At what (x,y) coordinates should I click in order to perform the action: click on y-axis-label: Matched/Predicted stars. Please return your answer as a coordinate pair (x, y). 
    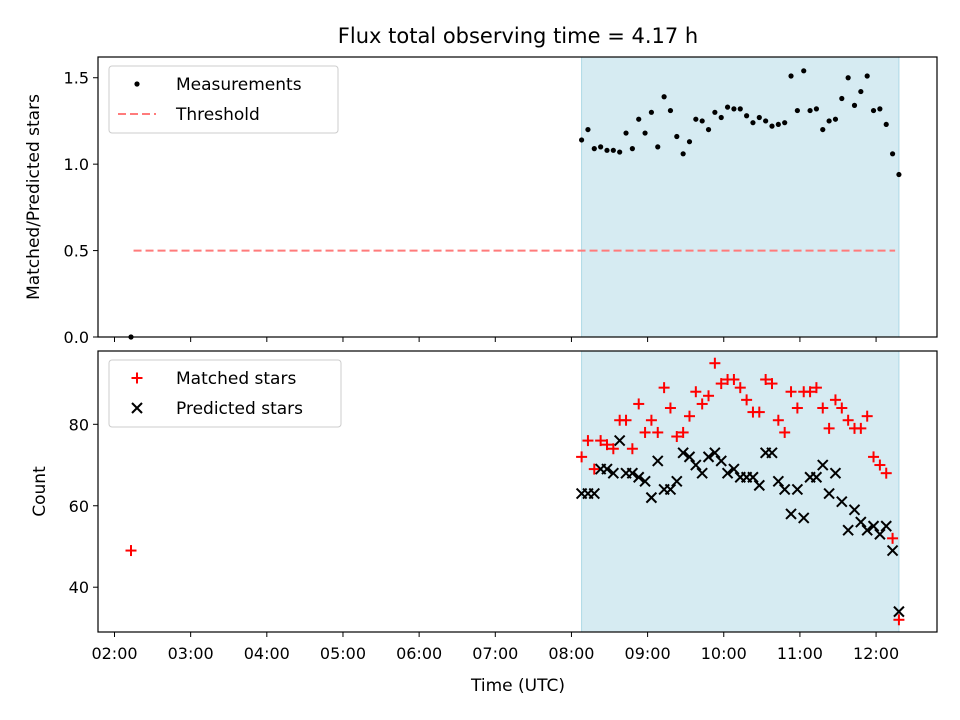
    Looking at the image, I should click on (34, 197).